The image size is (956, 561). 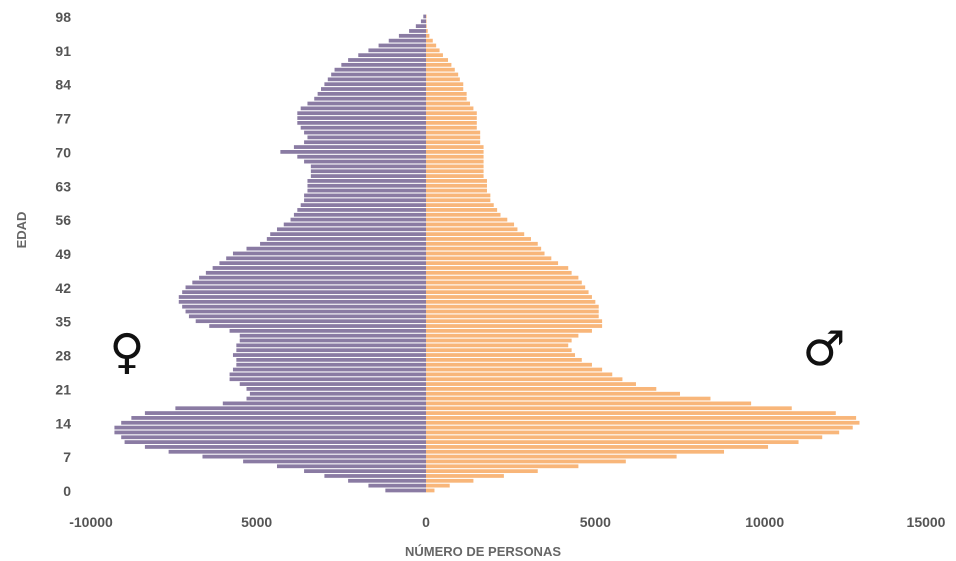 I want to click on y-tick-label: 42, so click(x=63, y=288).